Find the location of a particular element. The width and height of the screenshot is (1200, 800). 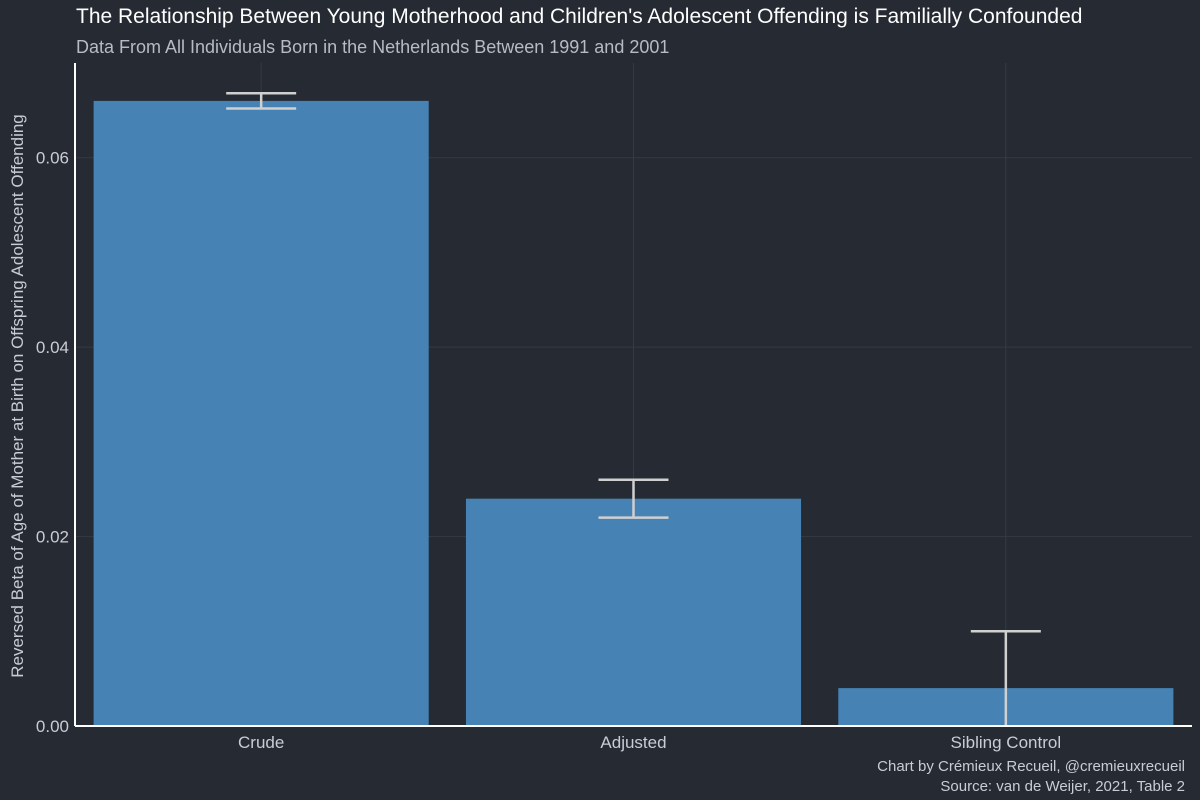

y-tick-label: 0.00 is located at coordinates (52, 726).